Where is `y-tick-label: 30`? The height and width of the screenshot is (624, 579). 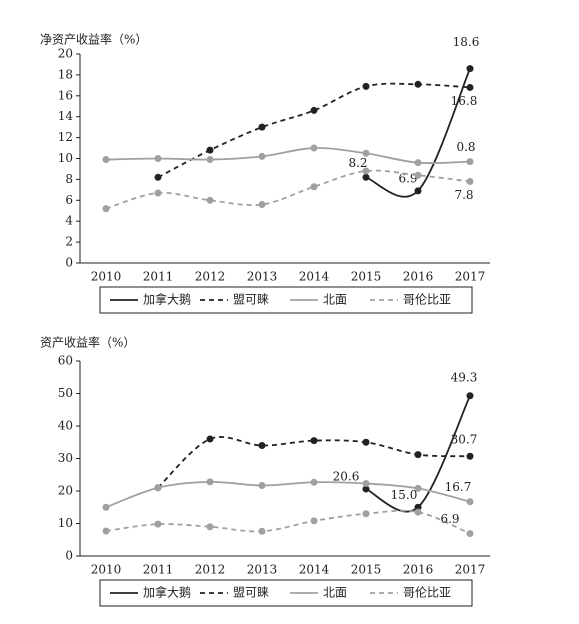 y-tick-label: 30 is located at coordinates (65, 458).